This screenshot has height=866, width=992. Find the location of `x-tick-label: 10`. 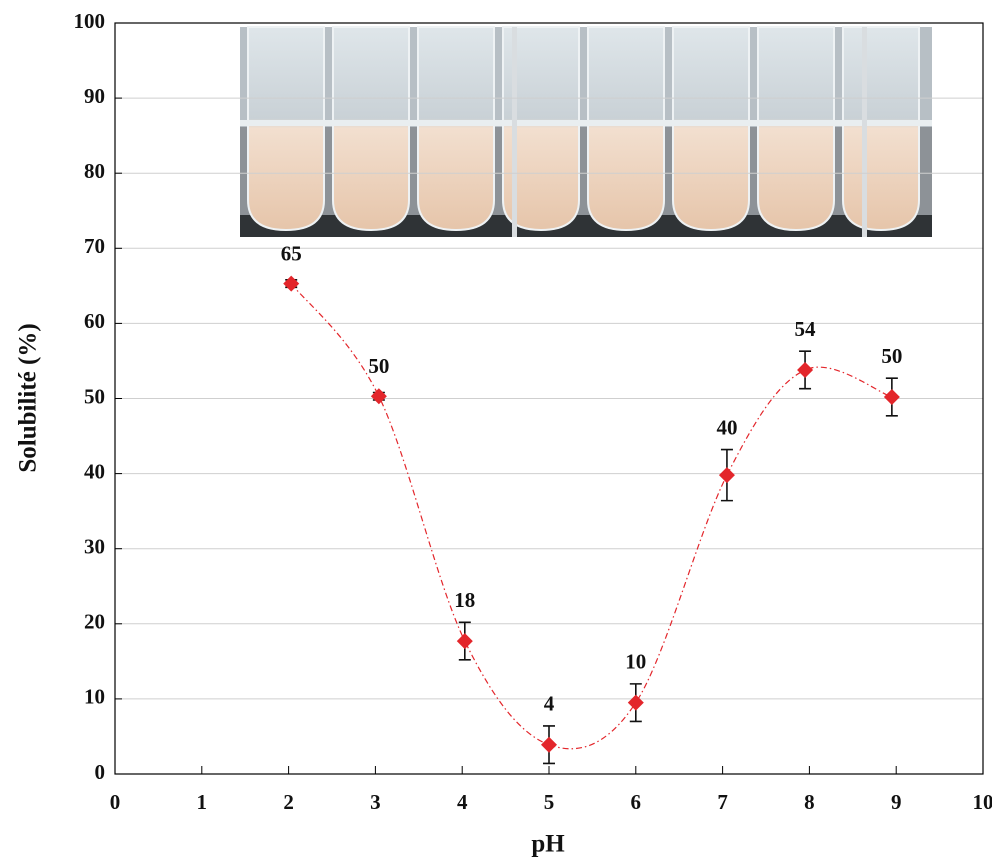

x-tick-label: 10 is located at coordinates (982, 802).